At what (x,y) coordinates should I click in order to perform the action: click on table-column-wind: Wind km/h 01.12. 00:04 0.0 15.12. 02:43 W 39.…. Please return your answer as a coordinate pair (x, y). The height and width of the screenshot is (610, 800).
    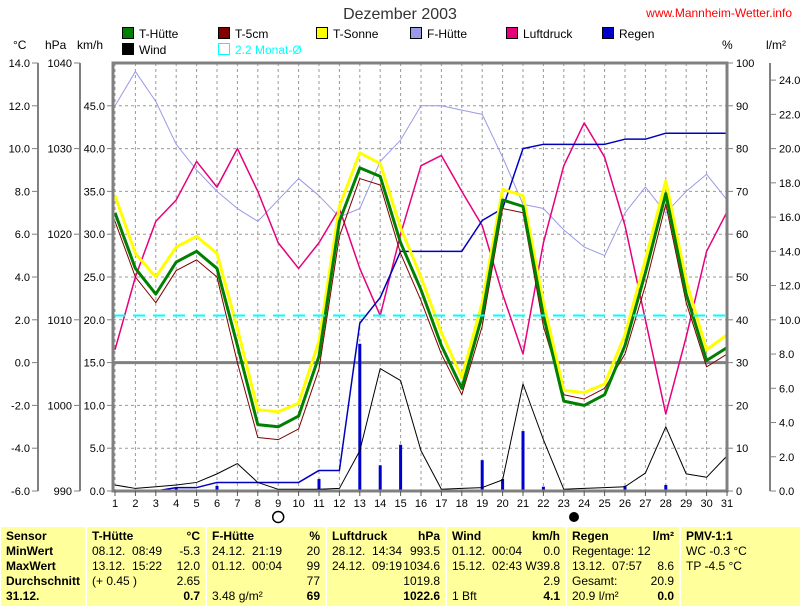
    Looking at the image, I should click on (506, 566).